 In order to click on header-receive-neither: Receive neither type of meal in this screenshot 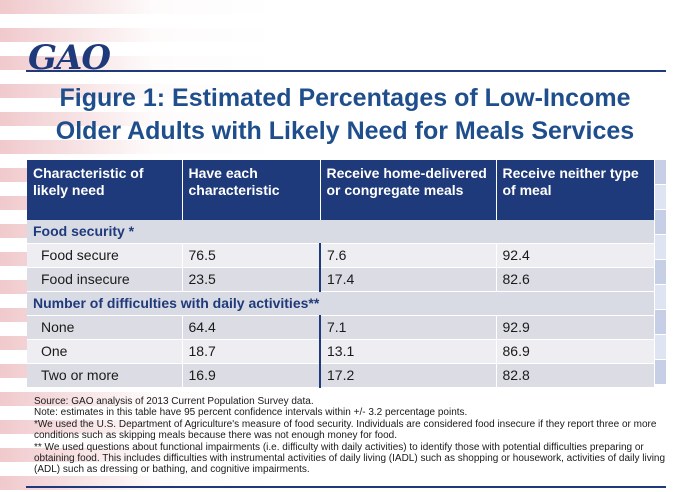, I will do `click(575, 190)`.